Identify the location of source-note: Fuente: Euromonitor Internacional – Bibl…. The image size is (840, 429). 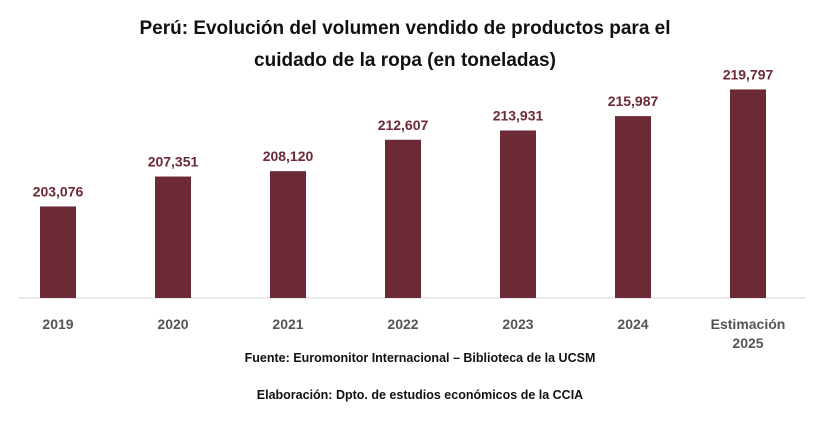
(420, 358).